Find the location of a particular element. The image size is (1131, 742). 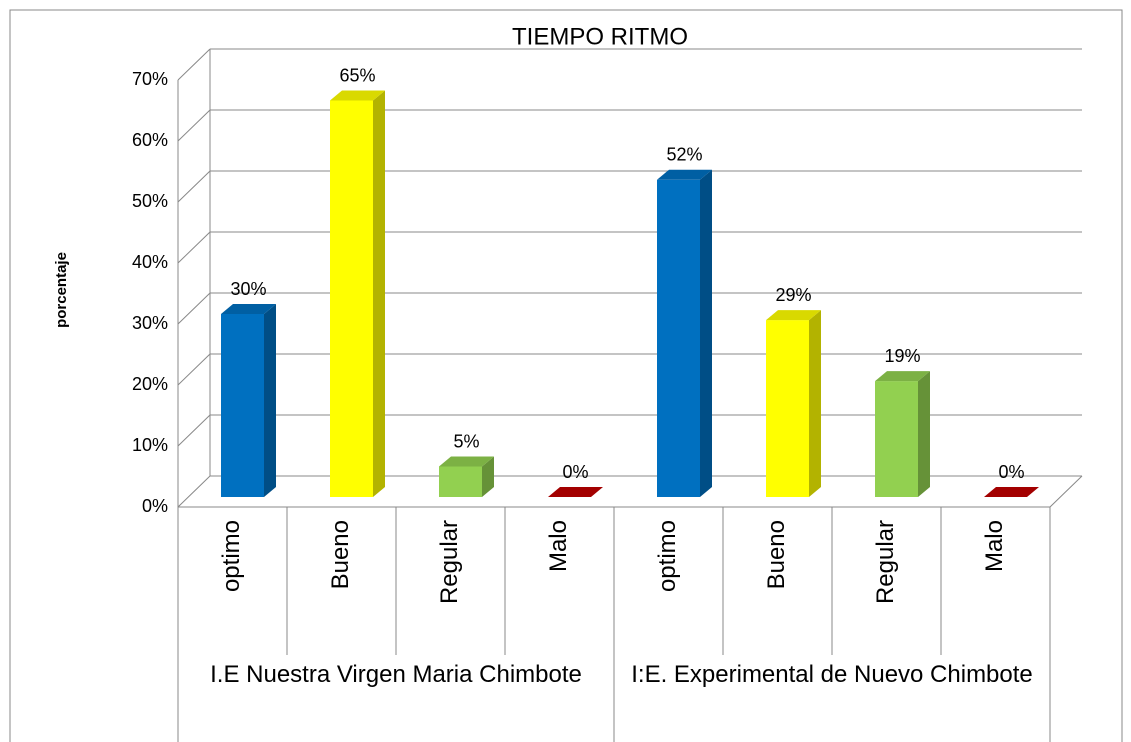

y-tick-label: 70% is located at coordinates (150, 79).